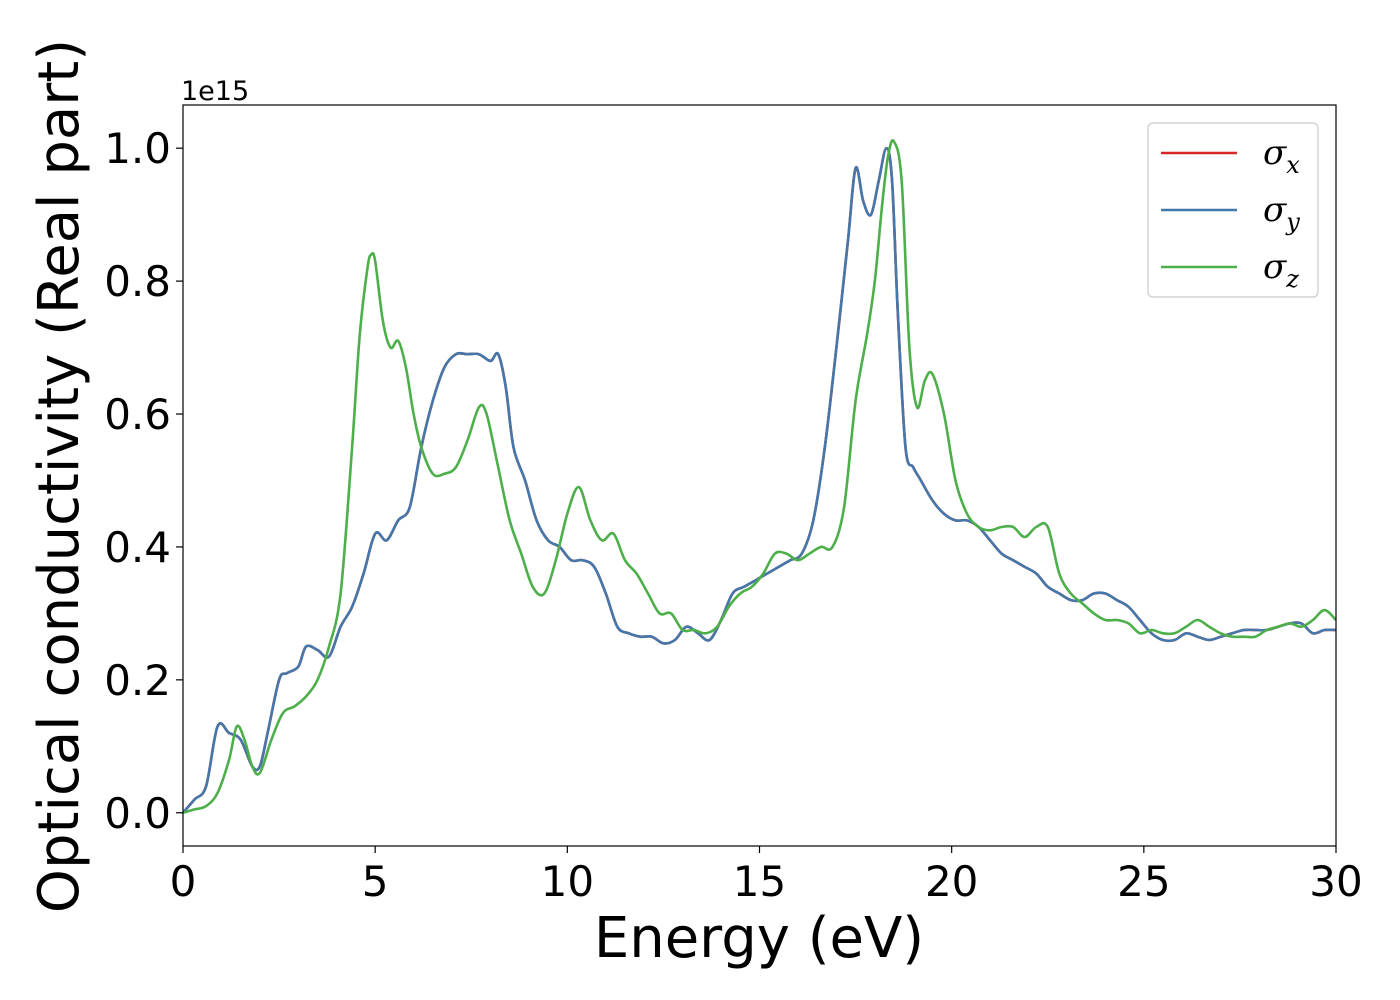  What do you see at coordinates (1281, 156) in the screenshot?
I see `legend-label-sigma-x: σx` at bounding box center [1281, 156].